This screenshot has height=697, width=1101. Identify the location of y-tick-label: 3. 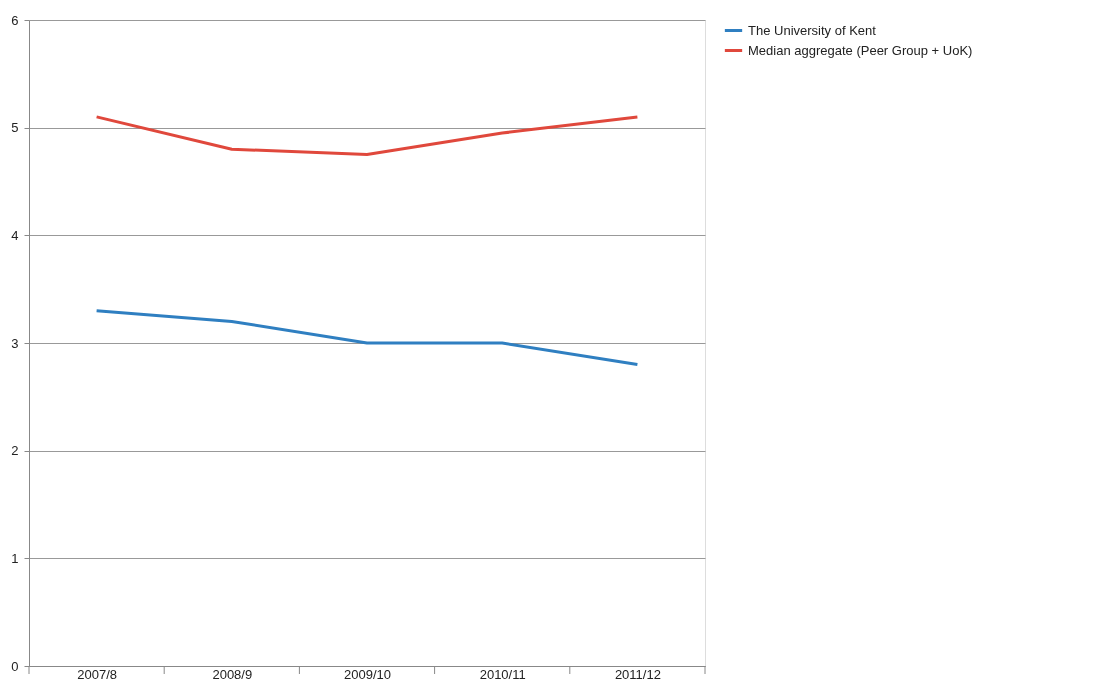
(15, 343).